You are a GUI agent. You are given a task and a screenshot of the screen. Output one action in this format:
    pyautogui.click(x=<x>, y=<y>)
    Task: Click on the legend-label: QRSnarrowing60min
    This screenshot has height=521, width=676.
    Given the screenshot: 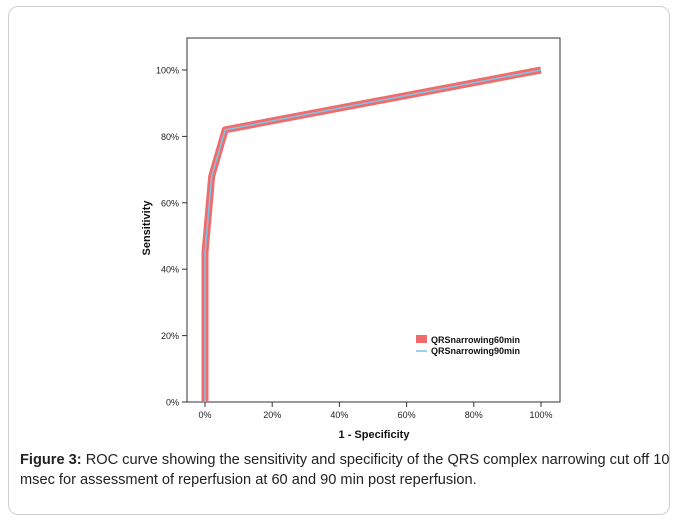 What is the action you would take?
    pyautogui.click(x=475, y=340)
    